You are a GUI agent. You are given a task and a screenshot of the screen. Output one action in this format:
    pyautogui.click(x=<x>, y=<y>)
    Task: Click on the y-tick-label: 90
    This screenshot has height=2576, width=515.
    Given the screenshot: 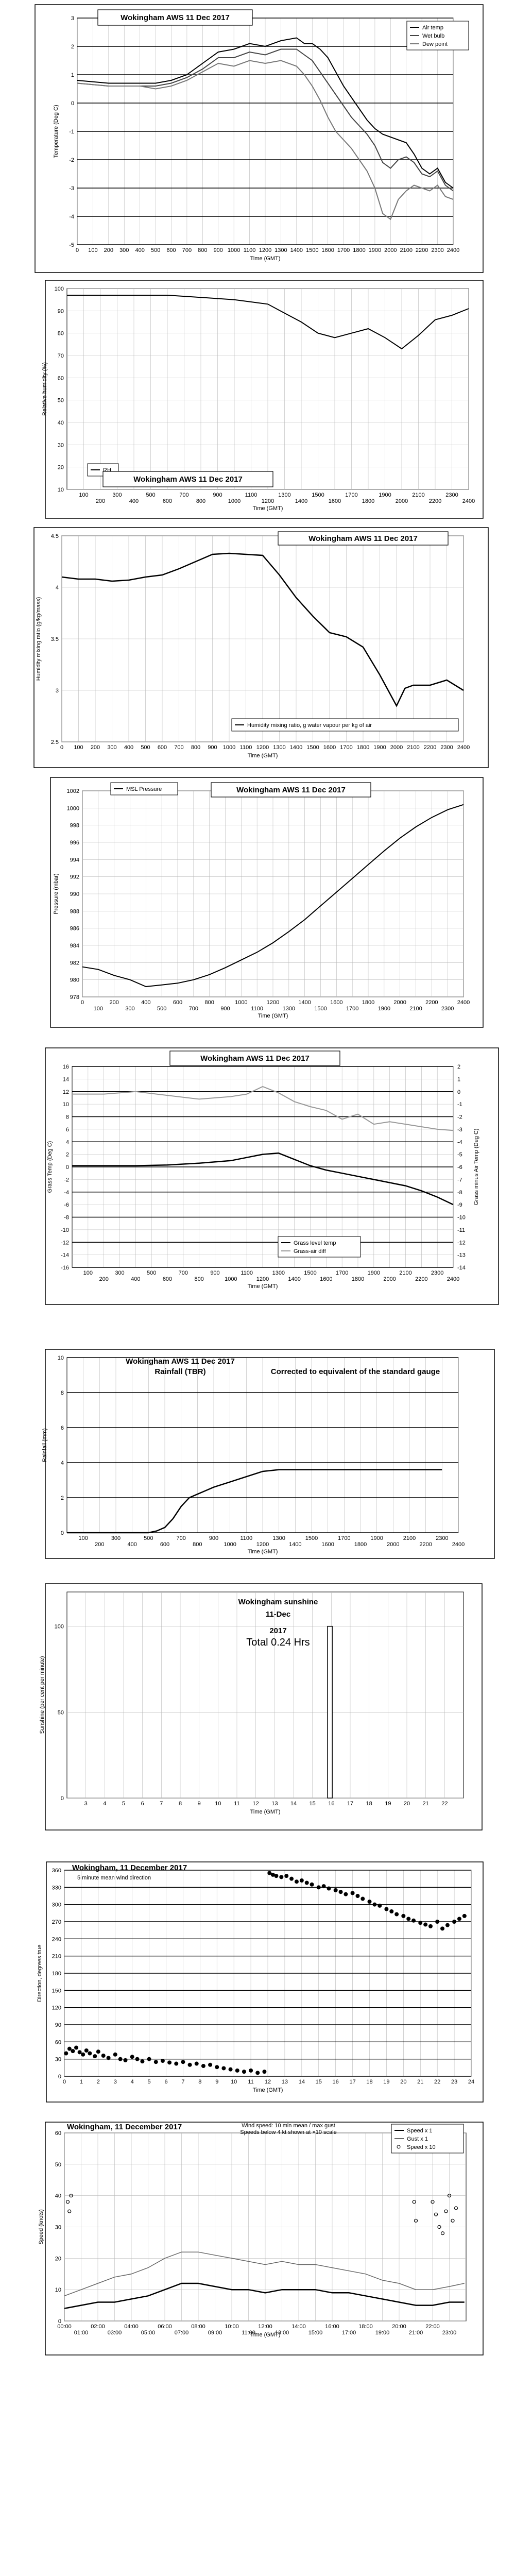 What is the action you would take?
    pyautogui.click(x=61, y=311)
    